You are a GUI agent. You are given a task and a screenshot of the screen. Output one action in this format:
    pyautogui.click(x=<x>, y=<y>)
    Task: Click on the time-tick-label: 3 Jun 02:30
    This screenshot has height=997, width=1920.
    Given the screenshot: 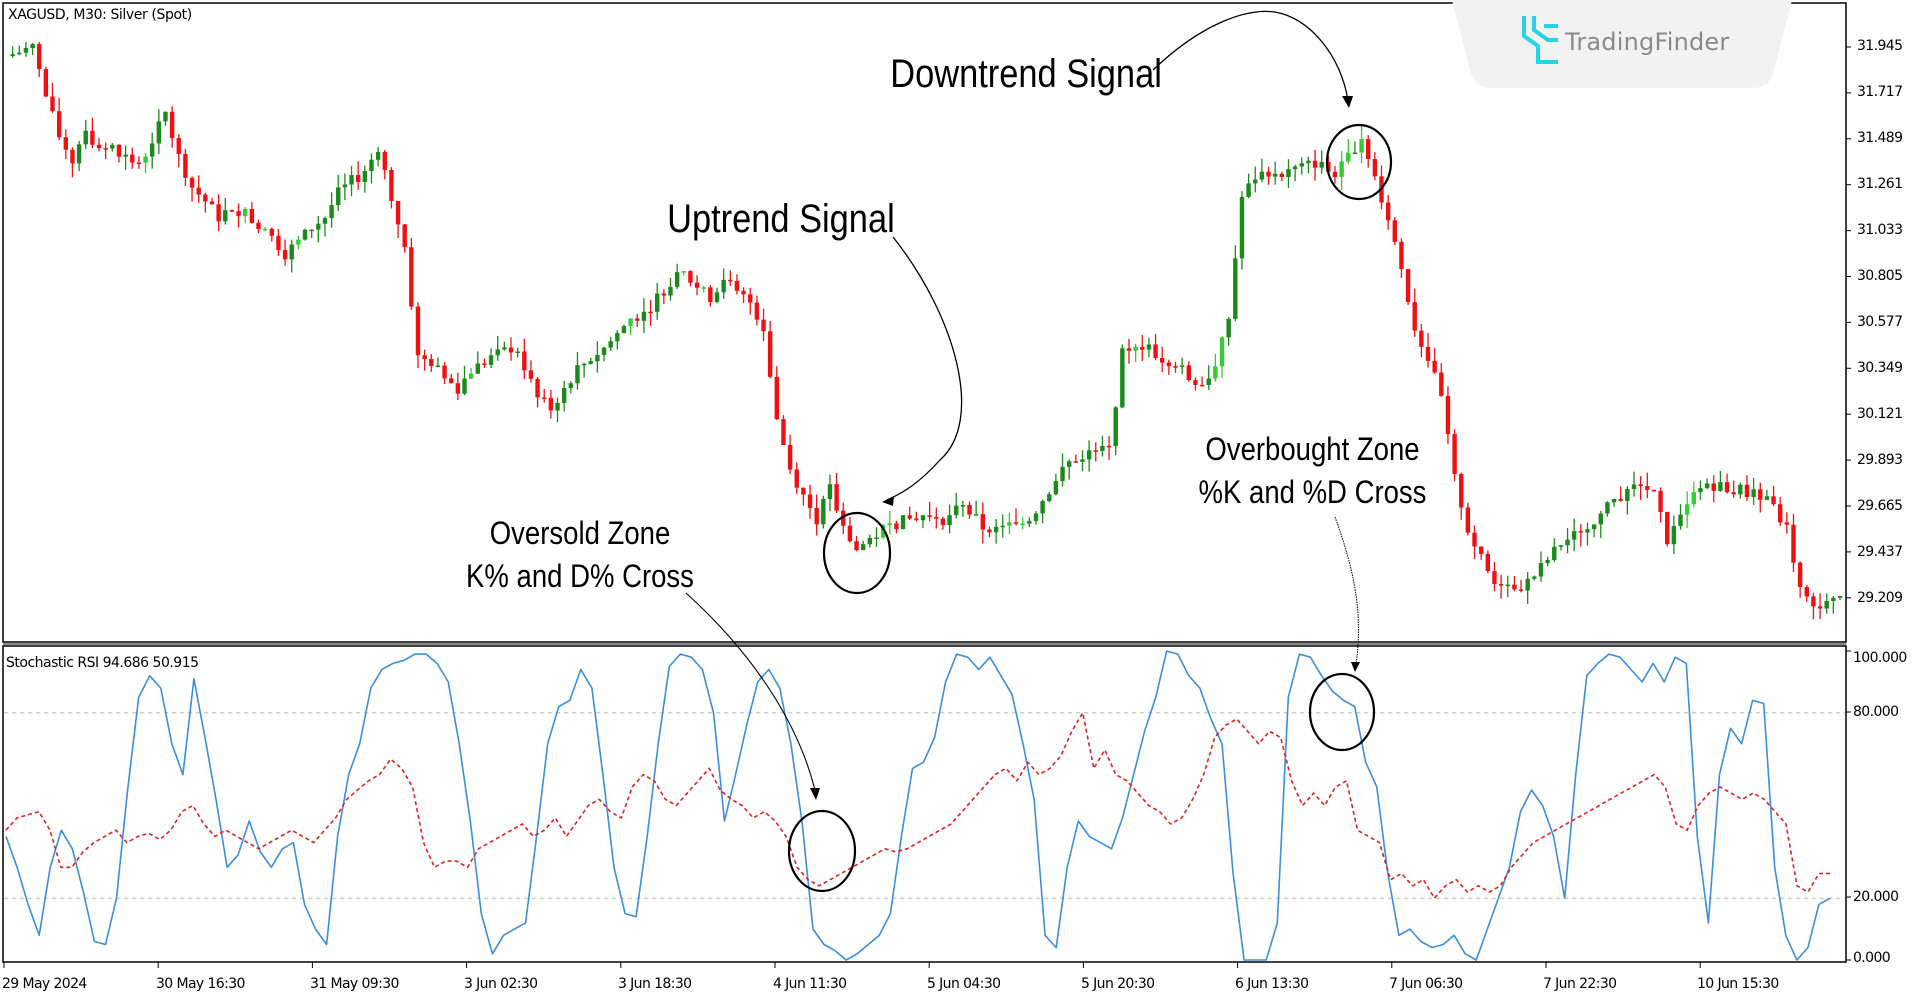 What is the action you would take?
    pyautogui.click(x=501, y=984)
    